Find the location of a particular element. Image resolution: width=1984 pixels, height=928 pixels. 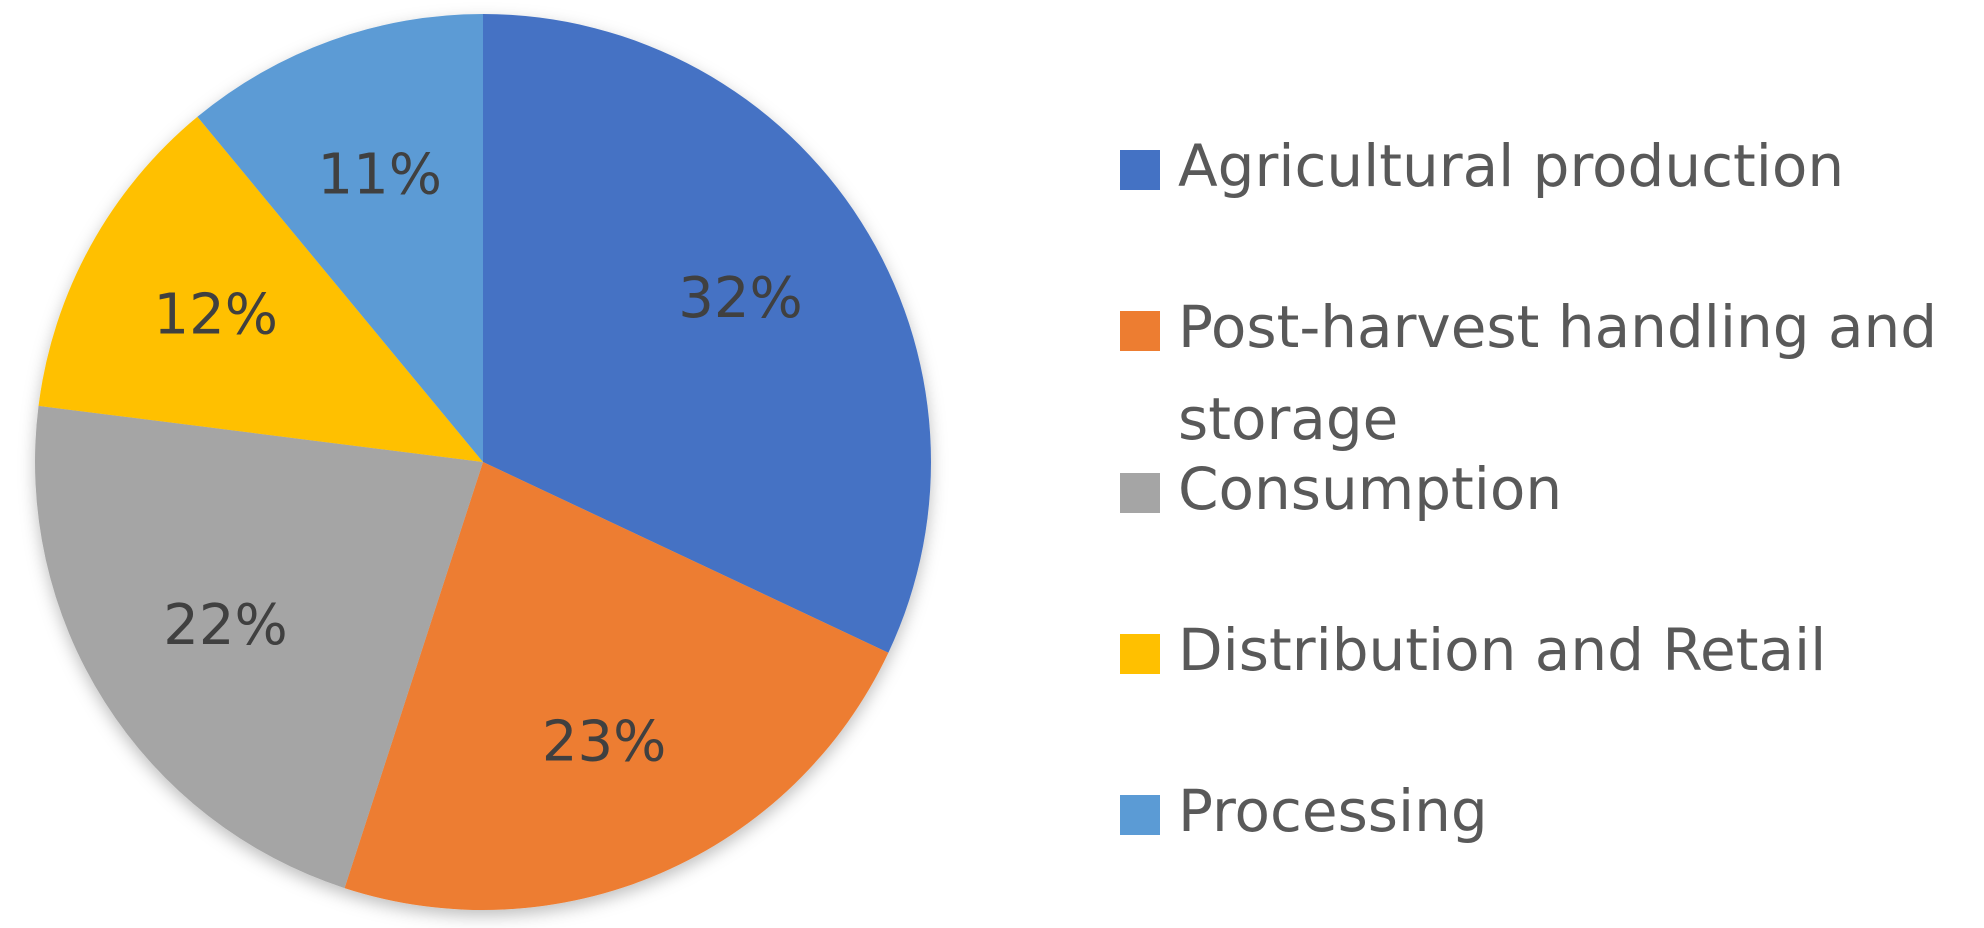

pie-slice-consumption is located at coordinates (258, 647).